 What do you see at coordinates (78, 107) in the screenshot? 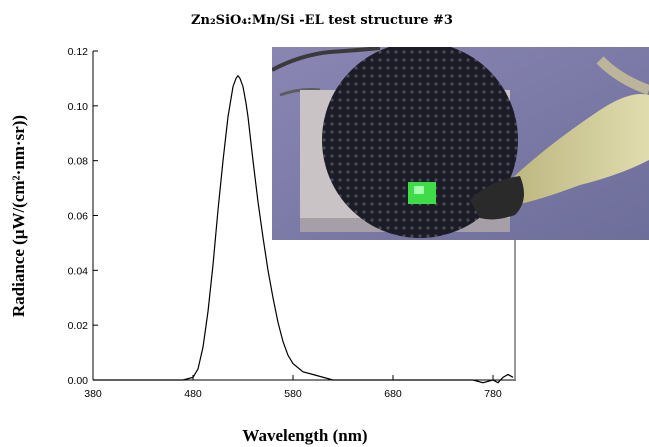
I see `y-tick-label: 0.10` at bounding box center [78, 107].